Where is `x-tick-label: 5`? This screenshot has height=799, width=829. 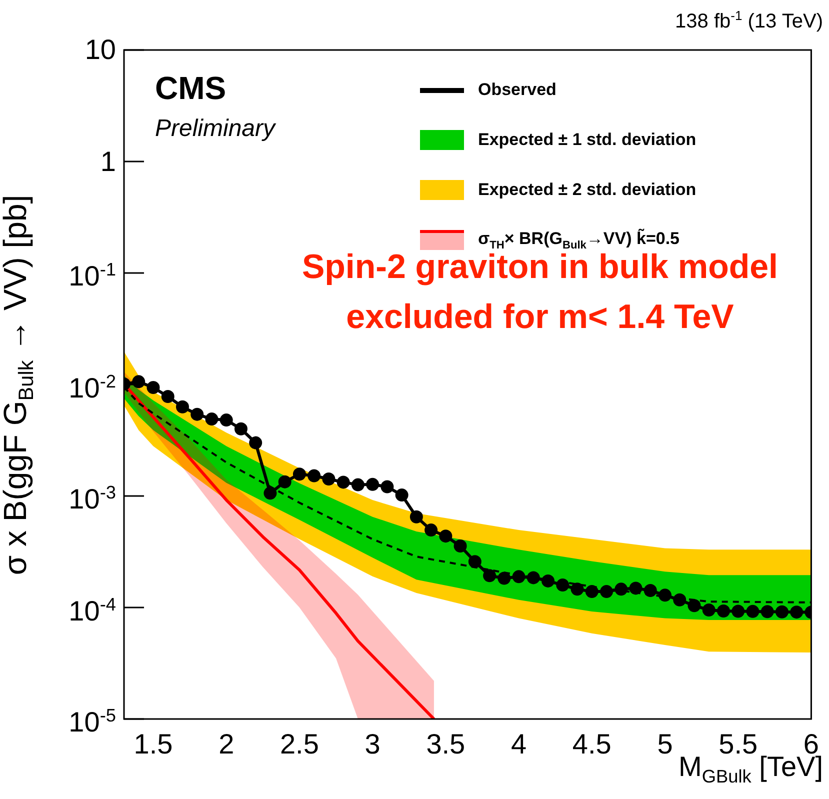
x-tick-label: 5 is located at coordinates (665, 744).